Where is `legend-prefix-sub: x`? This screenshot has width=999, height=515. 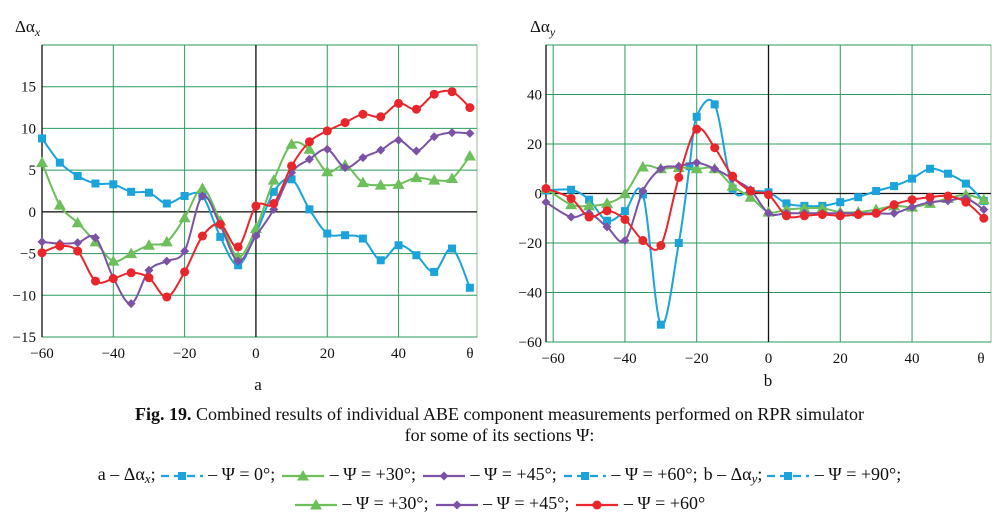 legend-prefix-sub: x is located at coordinates (147, 478).